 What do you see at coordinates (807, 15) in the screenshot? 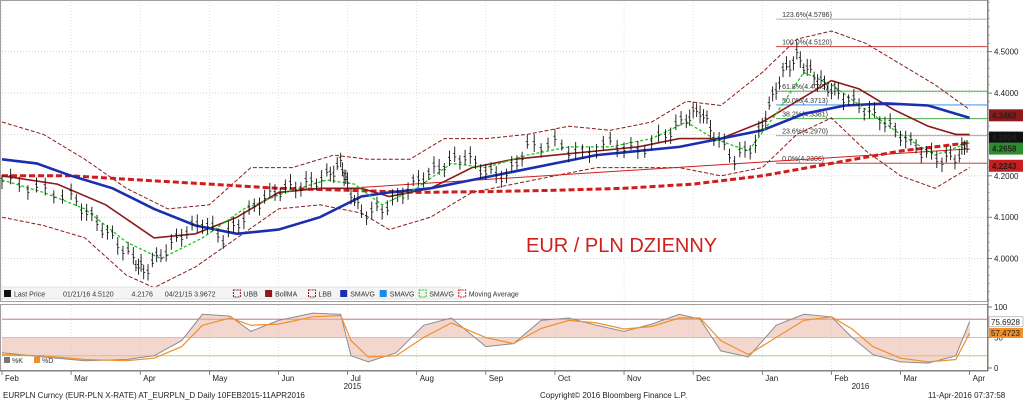
I see `fib-level-label: 123.6%(4.5786)` at bounding box center [807, 15].